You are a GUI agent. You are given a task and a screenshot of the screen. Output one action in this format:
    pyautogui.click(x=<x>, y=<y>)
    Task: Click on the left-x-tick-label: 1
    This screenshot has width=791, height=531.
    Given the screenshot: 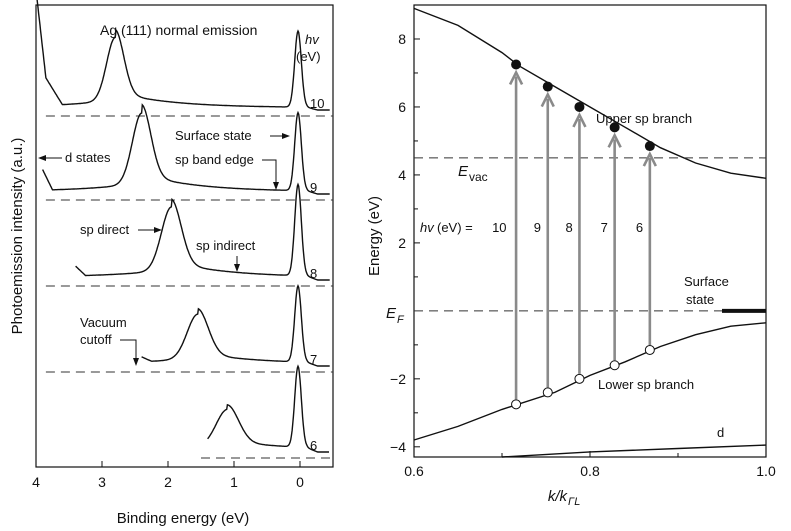 What is the action you would take?
    pyautogui.click(x=234, y=482)
    